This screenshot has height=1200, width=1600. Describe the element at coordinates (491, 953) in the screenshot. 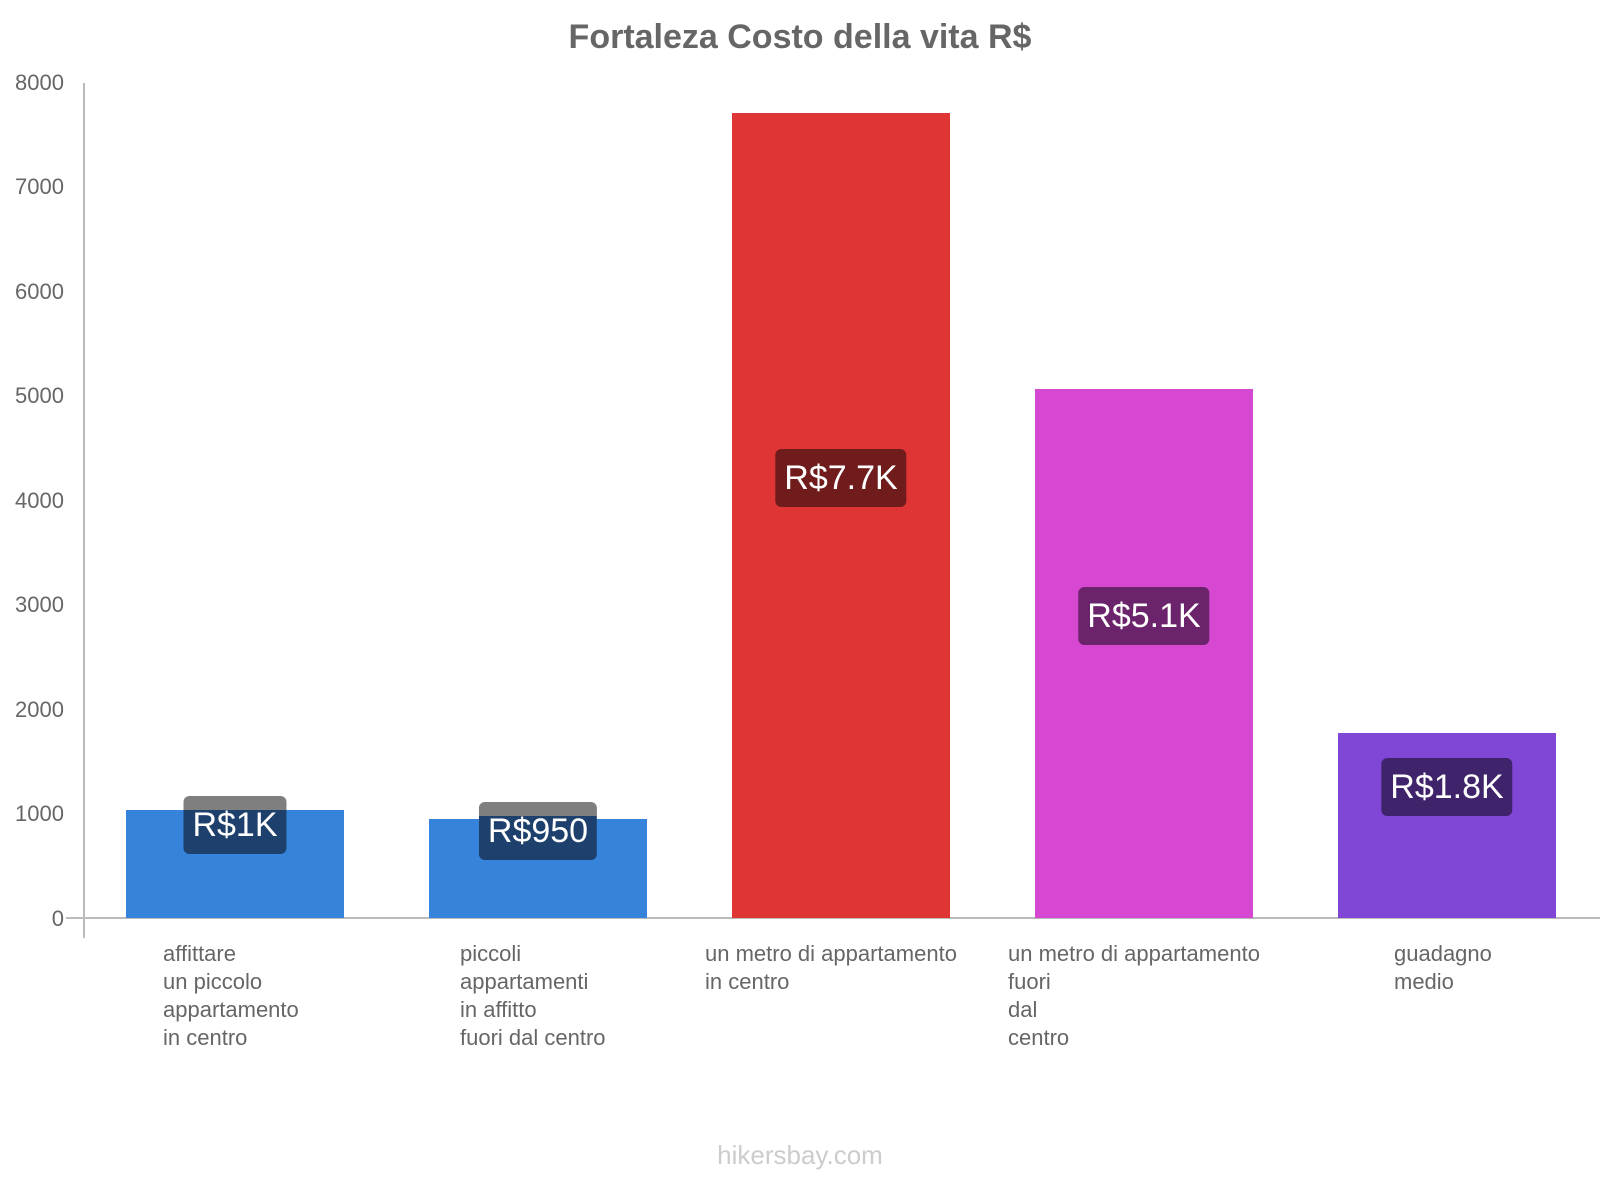

I see `label-line: piccoli` at that location.